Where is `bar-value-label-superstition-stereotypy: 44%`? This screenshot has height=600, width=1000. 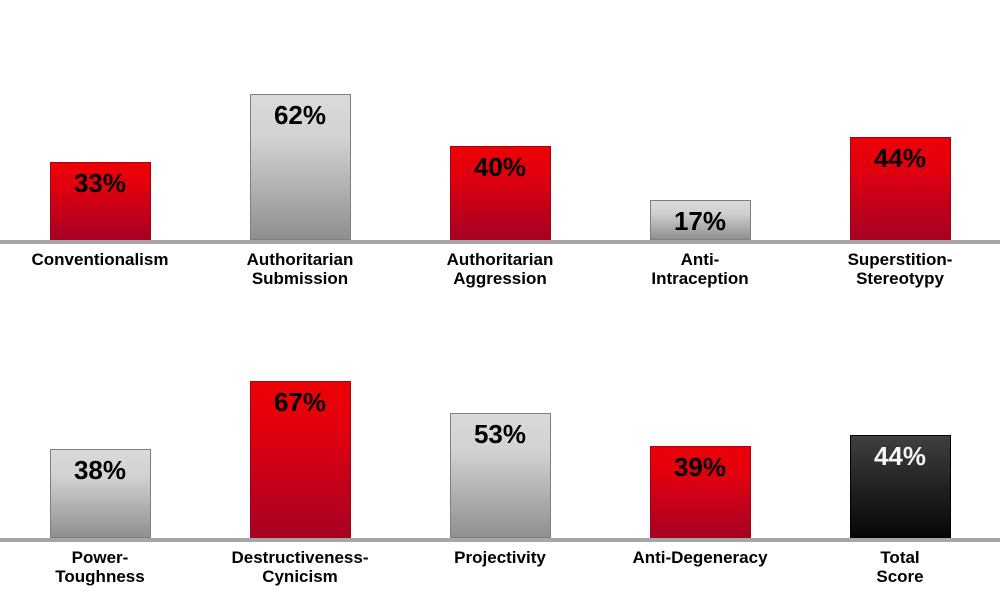 bar-value-label-superstition-stereotypy: 44% is located at coordinates (900, 158).